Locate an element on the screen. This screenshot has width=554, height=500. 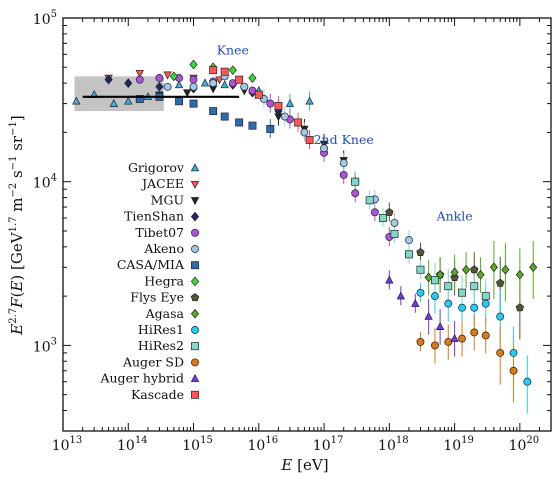
legend-label-kascade: Kascade is located at coordinates (157, 394).